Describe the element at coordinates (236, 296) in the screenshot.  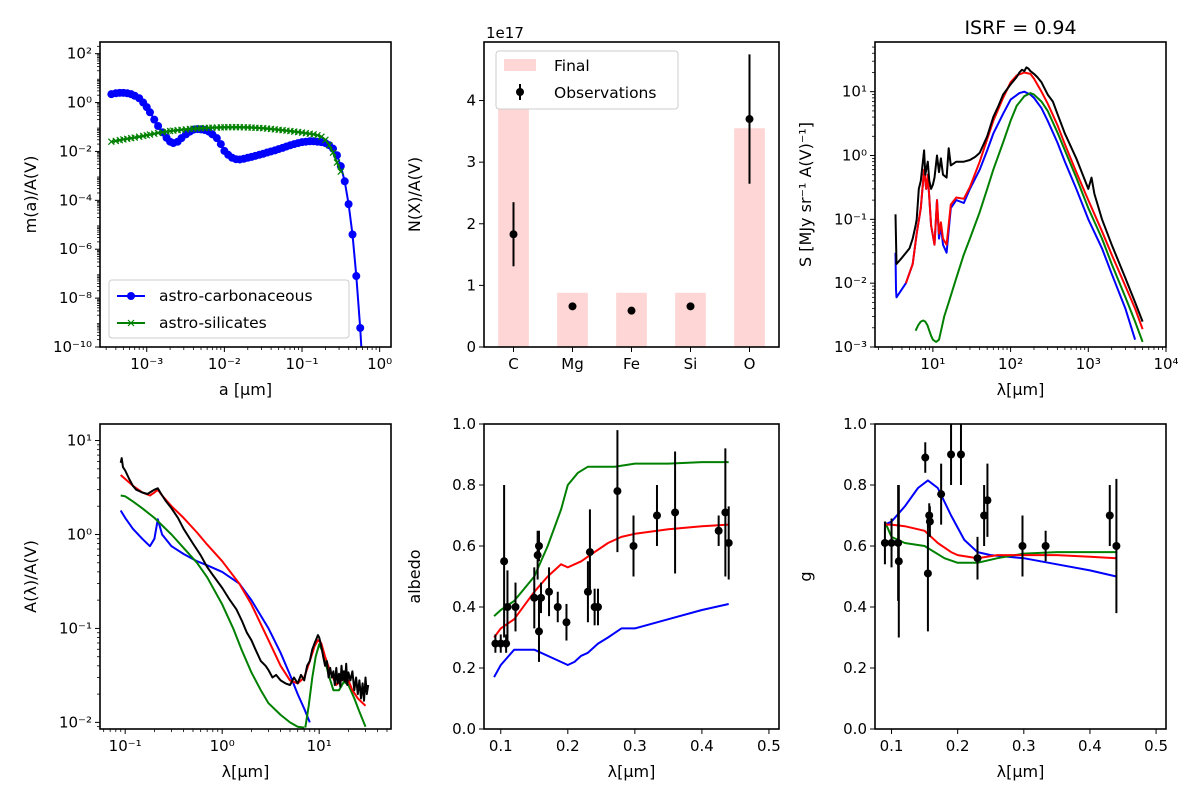
I see `legend-label: astro-carbonaceous` at that location.